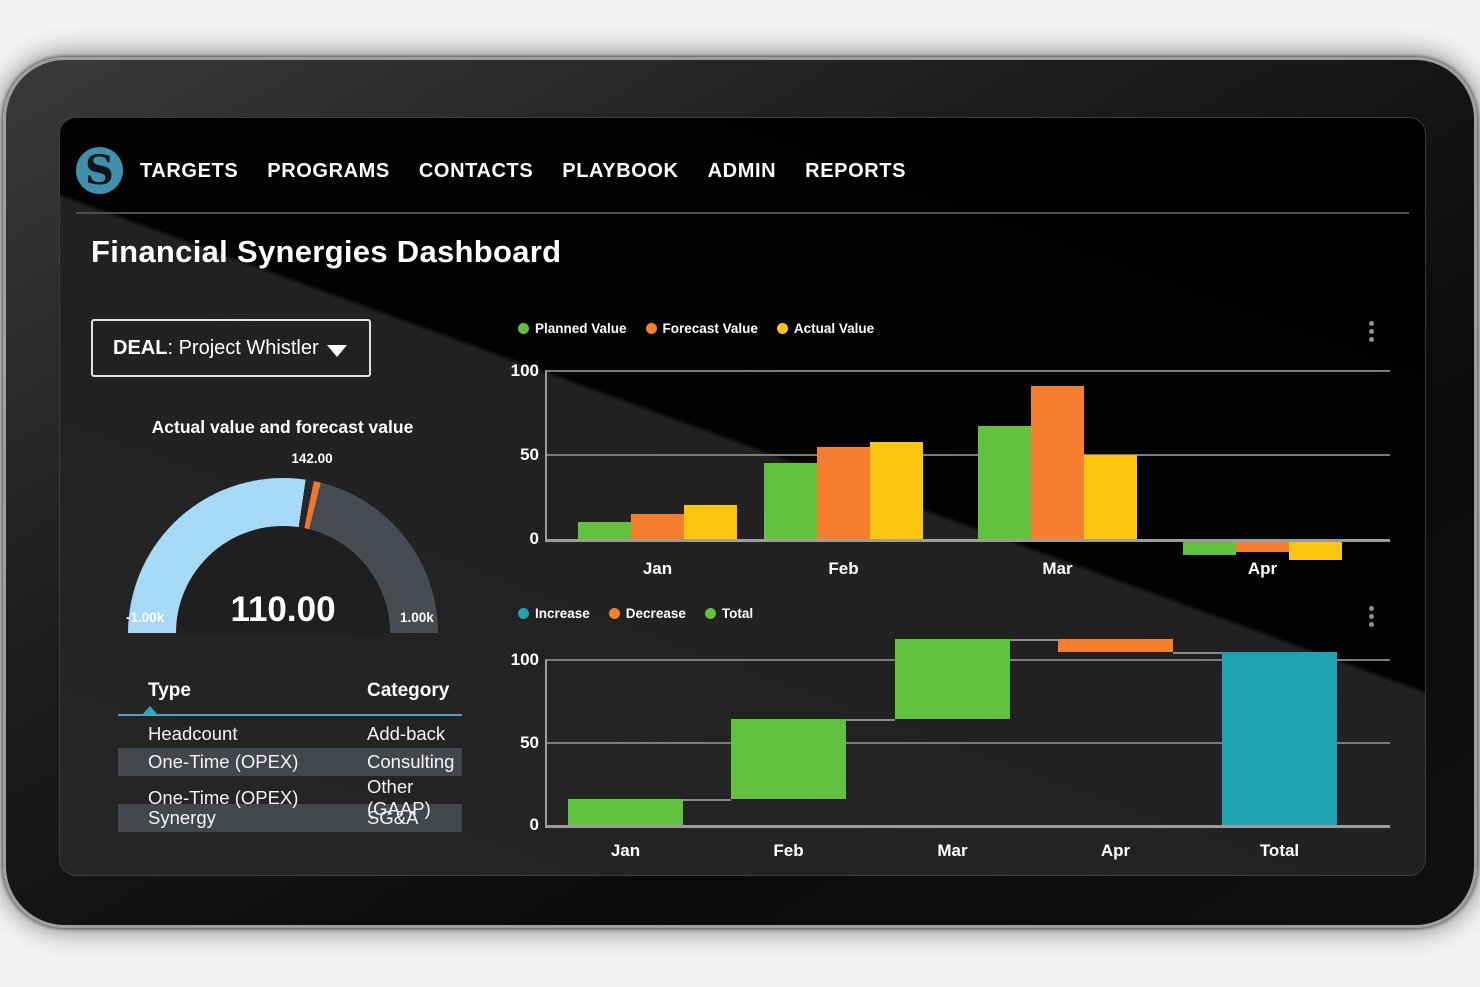 Image resolution: width=1480 pixels, height=987 pixels. I want to click on legend-item-decrease: Decrease, so click(647, 613).